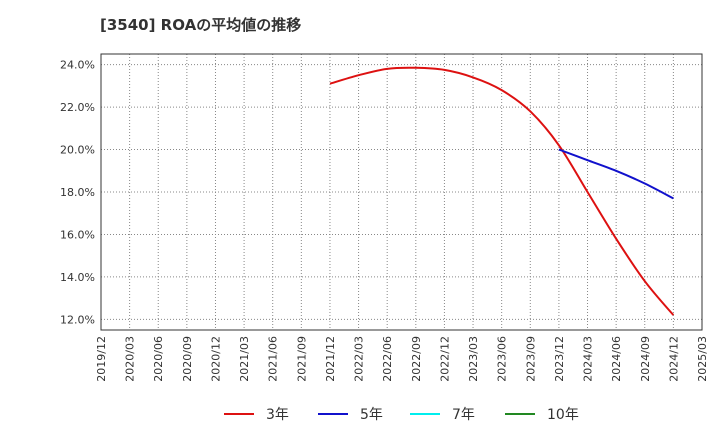 The image size is (720, 440). What do you see at coordinates (200, 25) in the screenshot?
I see `chart-title: [3540] ROAの平均値の推移` at bounding box center [200, 25].